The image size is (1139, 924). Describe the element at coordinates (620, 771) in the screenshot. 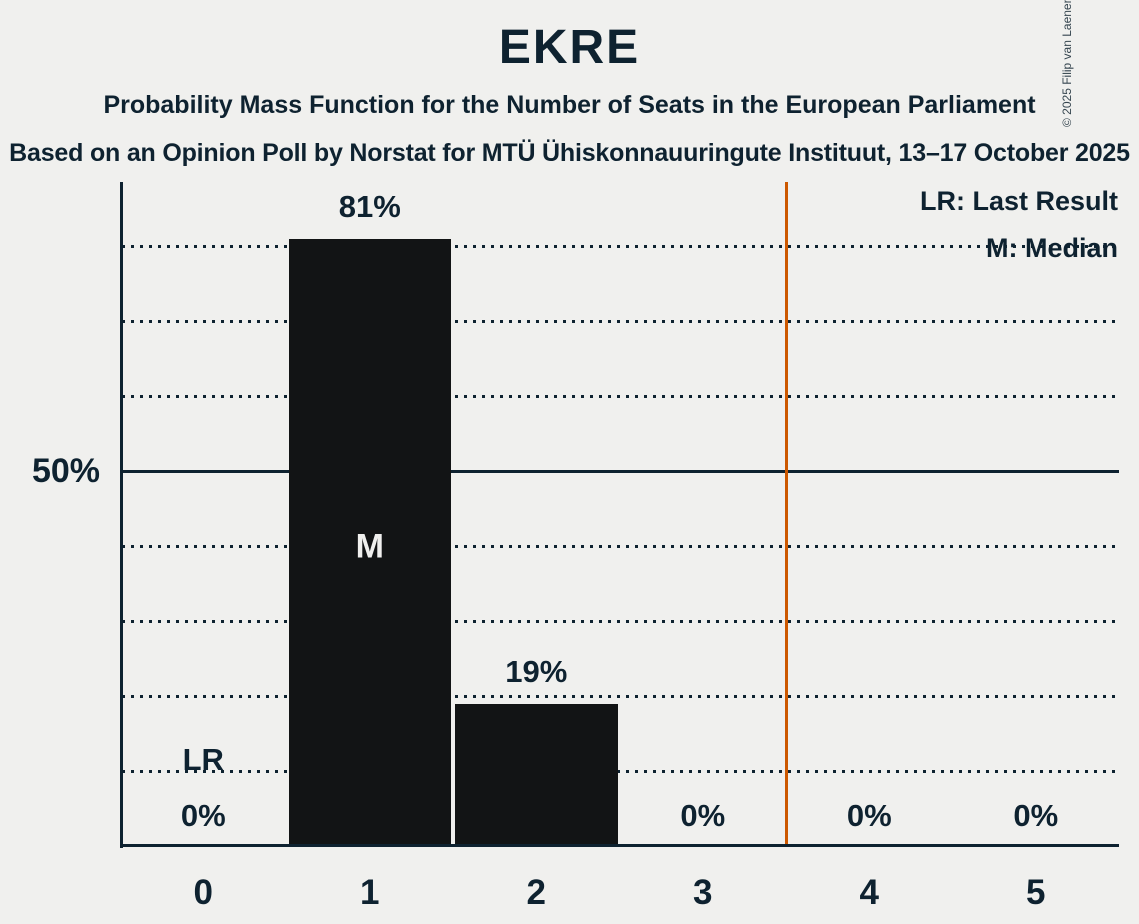

I see `gridline-10pct` at that location.